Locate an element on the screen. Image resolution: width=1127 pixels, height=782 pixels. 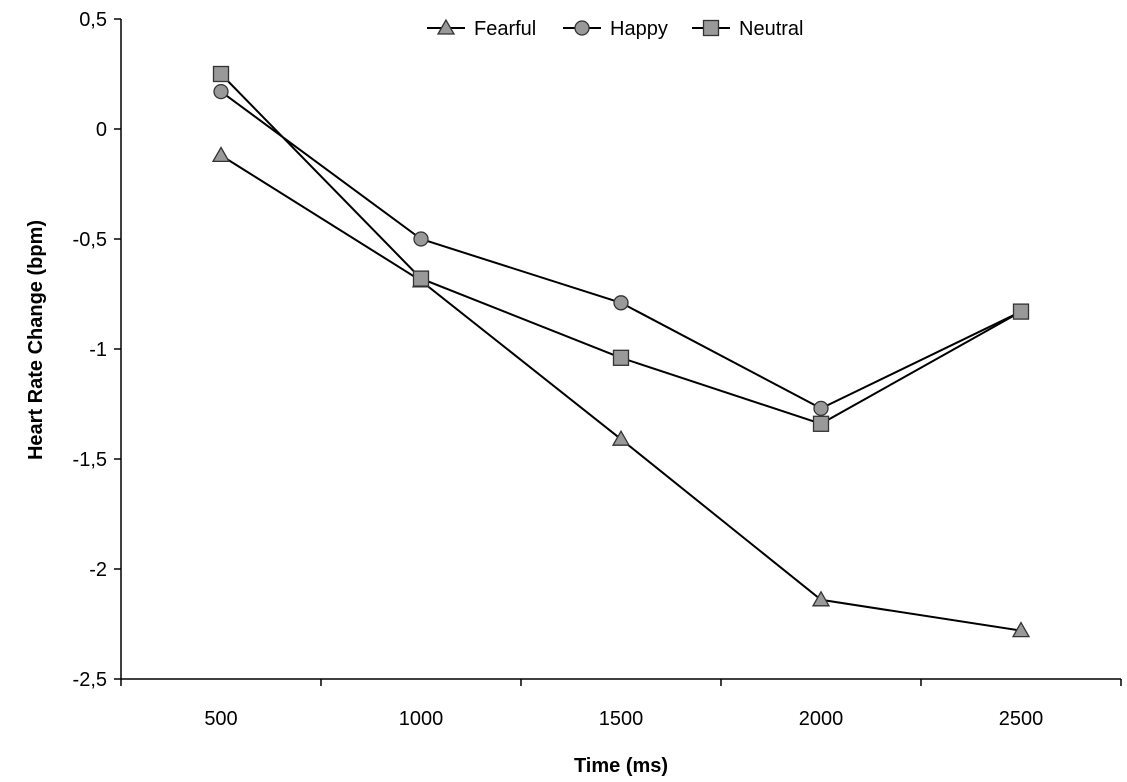
legend-marker-circle is located at coordinates (582, 28).